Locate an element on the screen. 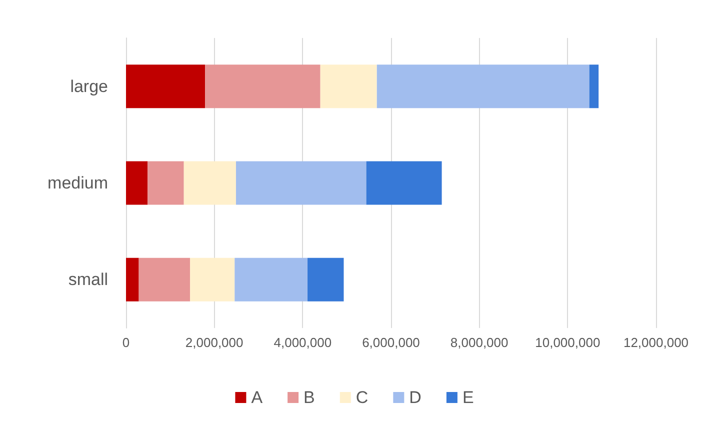 The height and width of the screenshot is (431, 709). legend-label: E is located at coordinates (468, 397).